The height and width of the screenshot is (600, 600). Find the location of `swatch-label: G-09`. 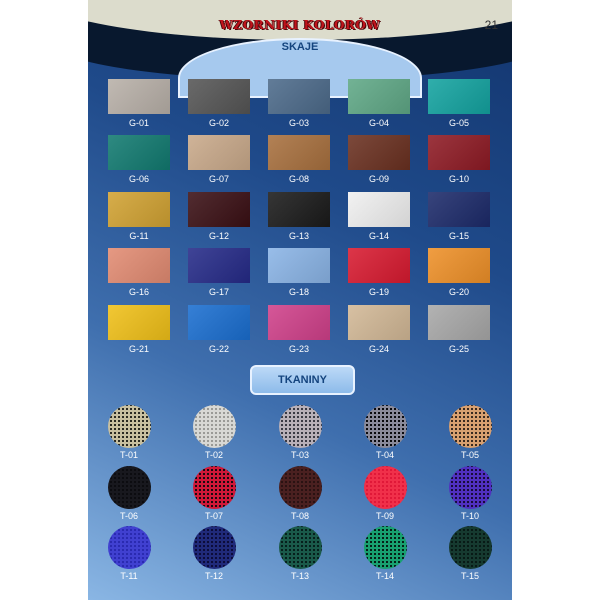

swatch-label: G-09 is located at coordinates (378, 179).